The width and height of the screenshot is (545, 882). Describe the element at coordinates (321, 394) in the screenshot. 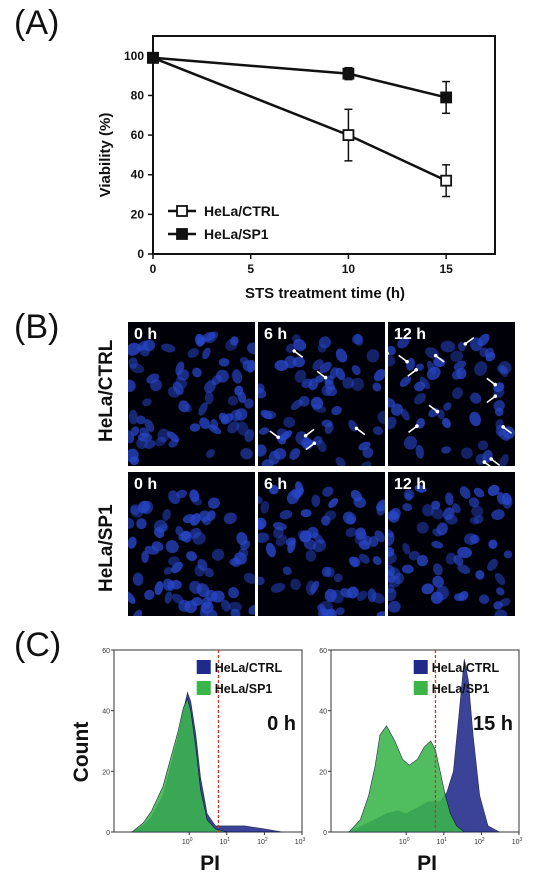

I see `micro-ctrl-6h: 6 h` at that location.